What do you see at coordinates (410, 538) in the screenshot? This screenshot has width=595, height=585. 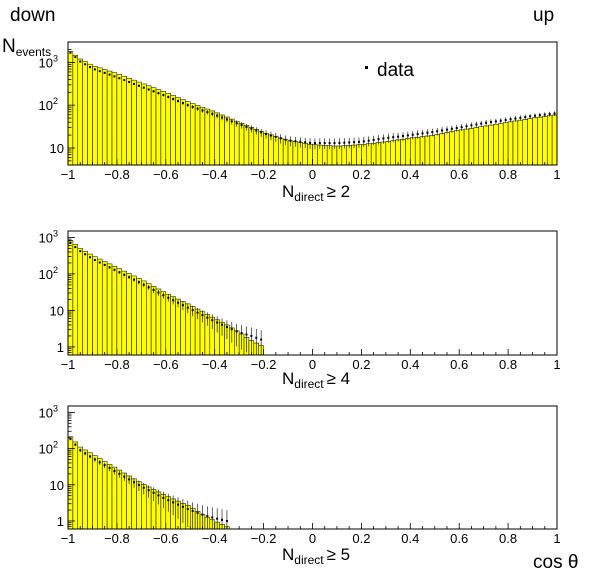 I see `x-tick-label: 0.4` at bounding box center [410, 538].